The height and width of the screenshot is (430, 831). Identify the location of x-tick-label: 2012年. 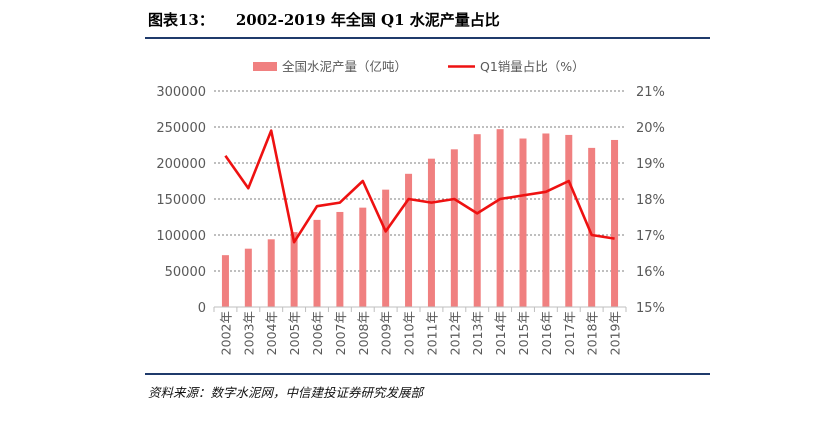
(454, 333).